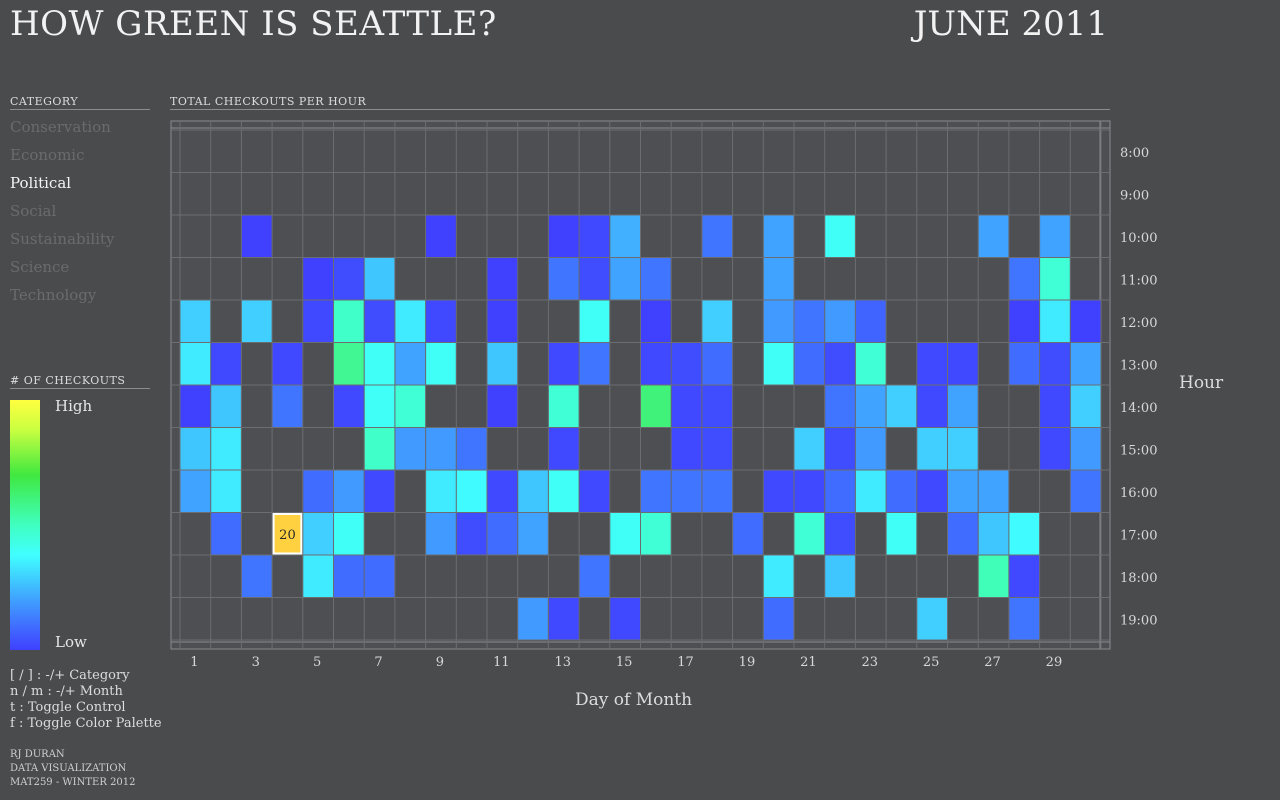 The width and height of the screenshot is (1280, 800). Describe the element at coordinates (685, 662) in the screenshot. I see `x-tick-label: 17` at that location.